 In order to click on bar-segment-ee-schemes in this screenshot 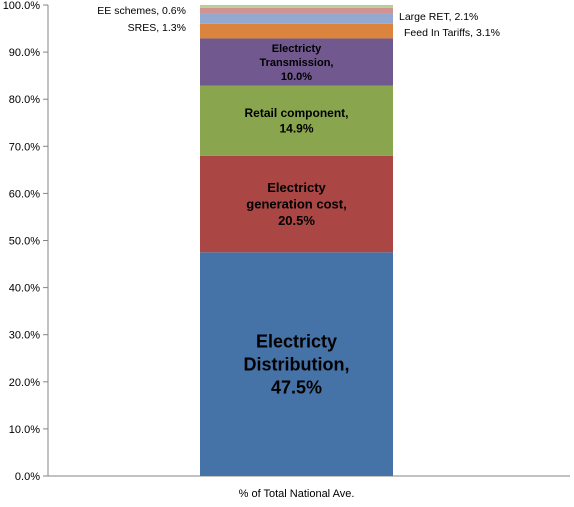, I will do `click(296, 6)`.